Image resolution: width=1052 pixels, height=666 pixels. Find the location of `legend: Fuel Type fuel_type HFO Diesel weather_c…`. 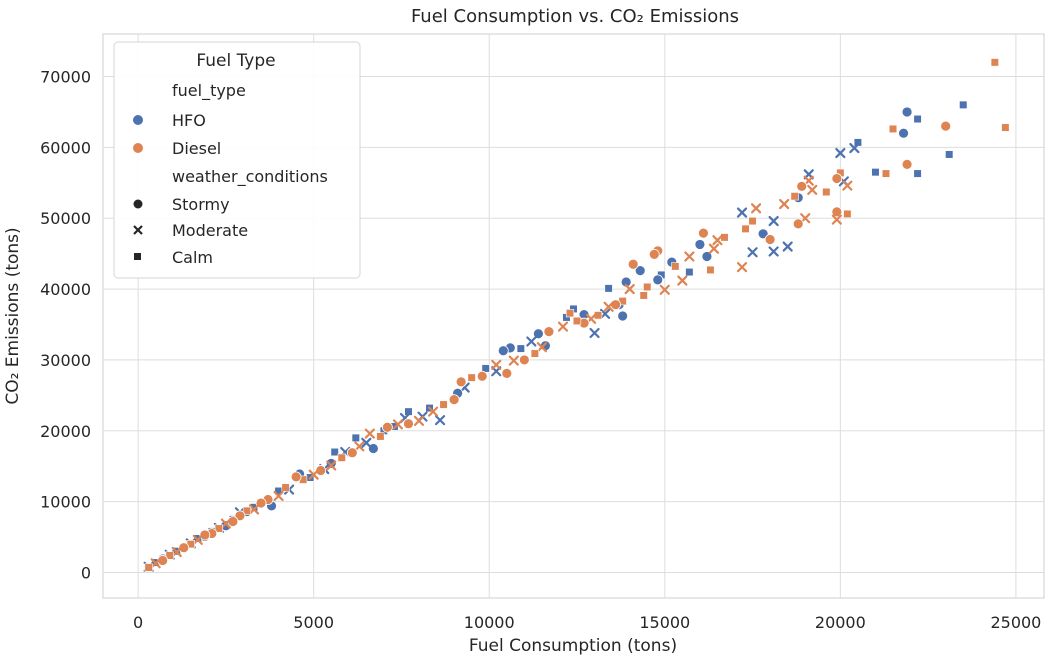

legend: Fuel Type fuel_type HFO Diesel weather_c… is located at coordinates (237, 160).